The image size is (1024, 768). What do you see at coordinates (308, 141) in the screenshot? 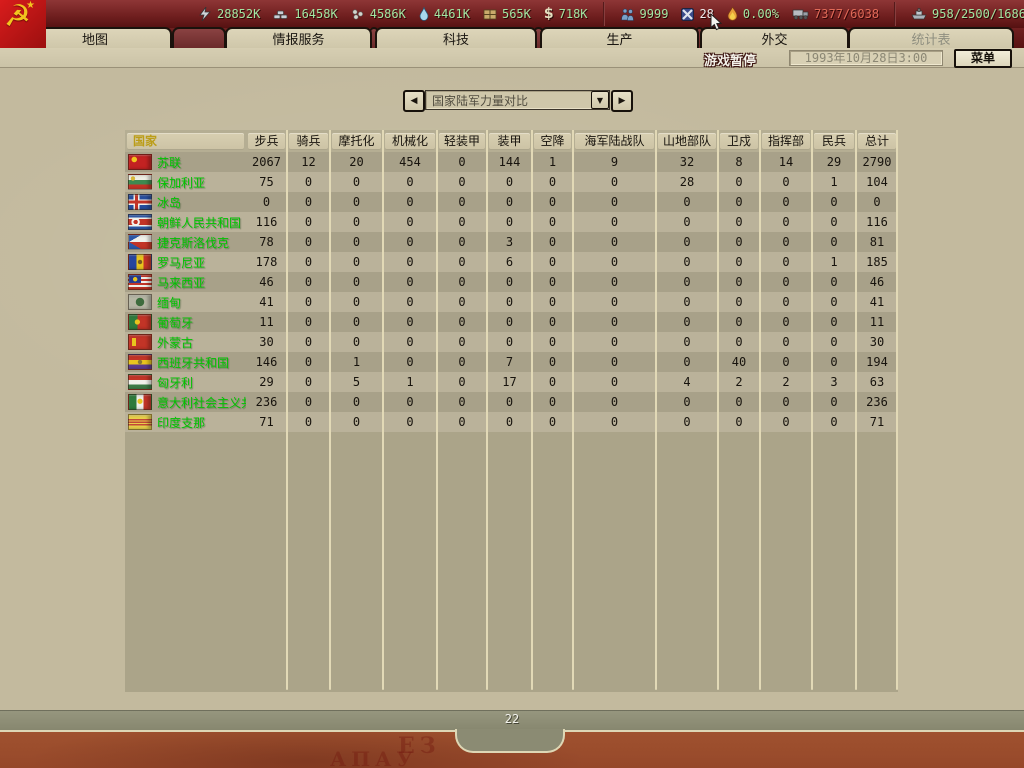
I see `column-header-2: 骑兵` at bounding box center [308, 141].